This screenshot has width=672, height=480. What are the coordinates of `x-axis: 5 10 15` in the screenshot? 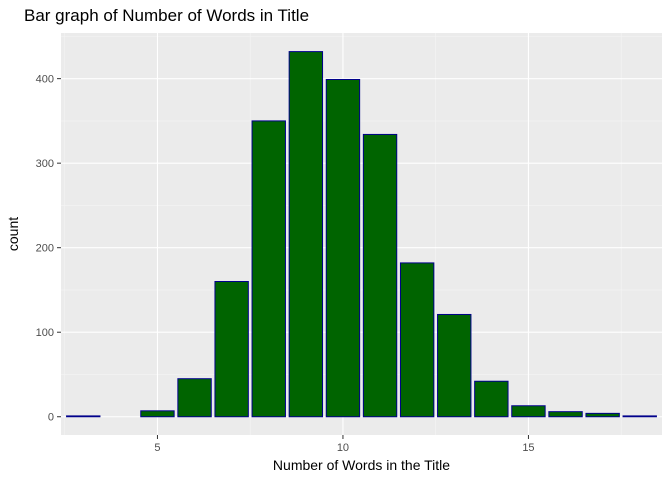 It's located at (344, 444).